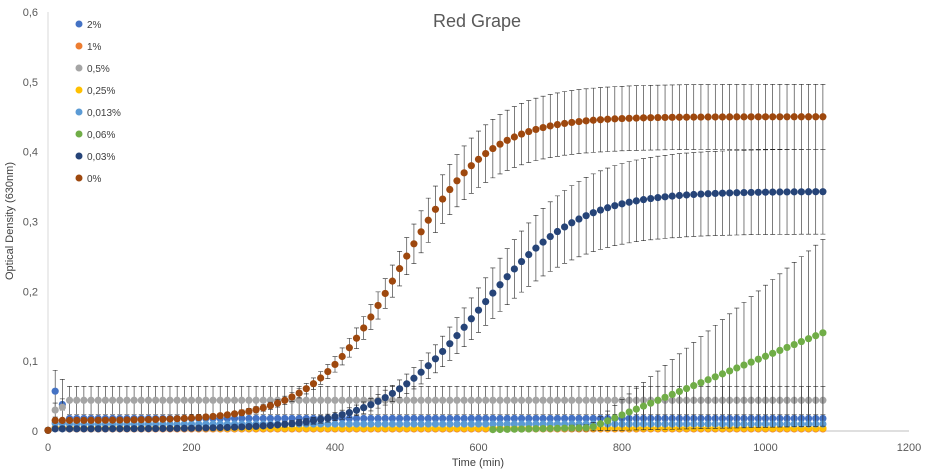  Describe the element at coordinates (622, 448) in the screenshot. I see `x-tick-label: 800` at that location.